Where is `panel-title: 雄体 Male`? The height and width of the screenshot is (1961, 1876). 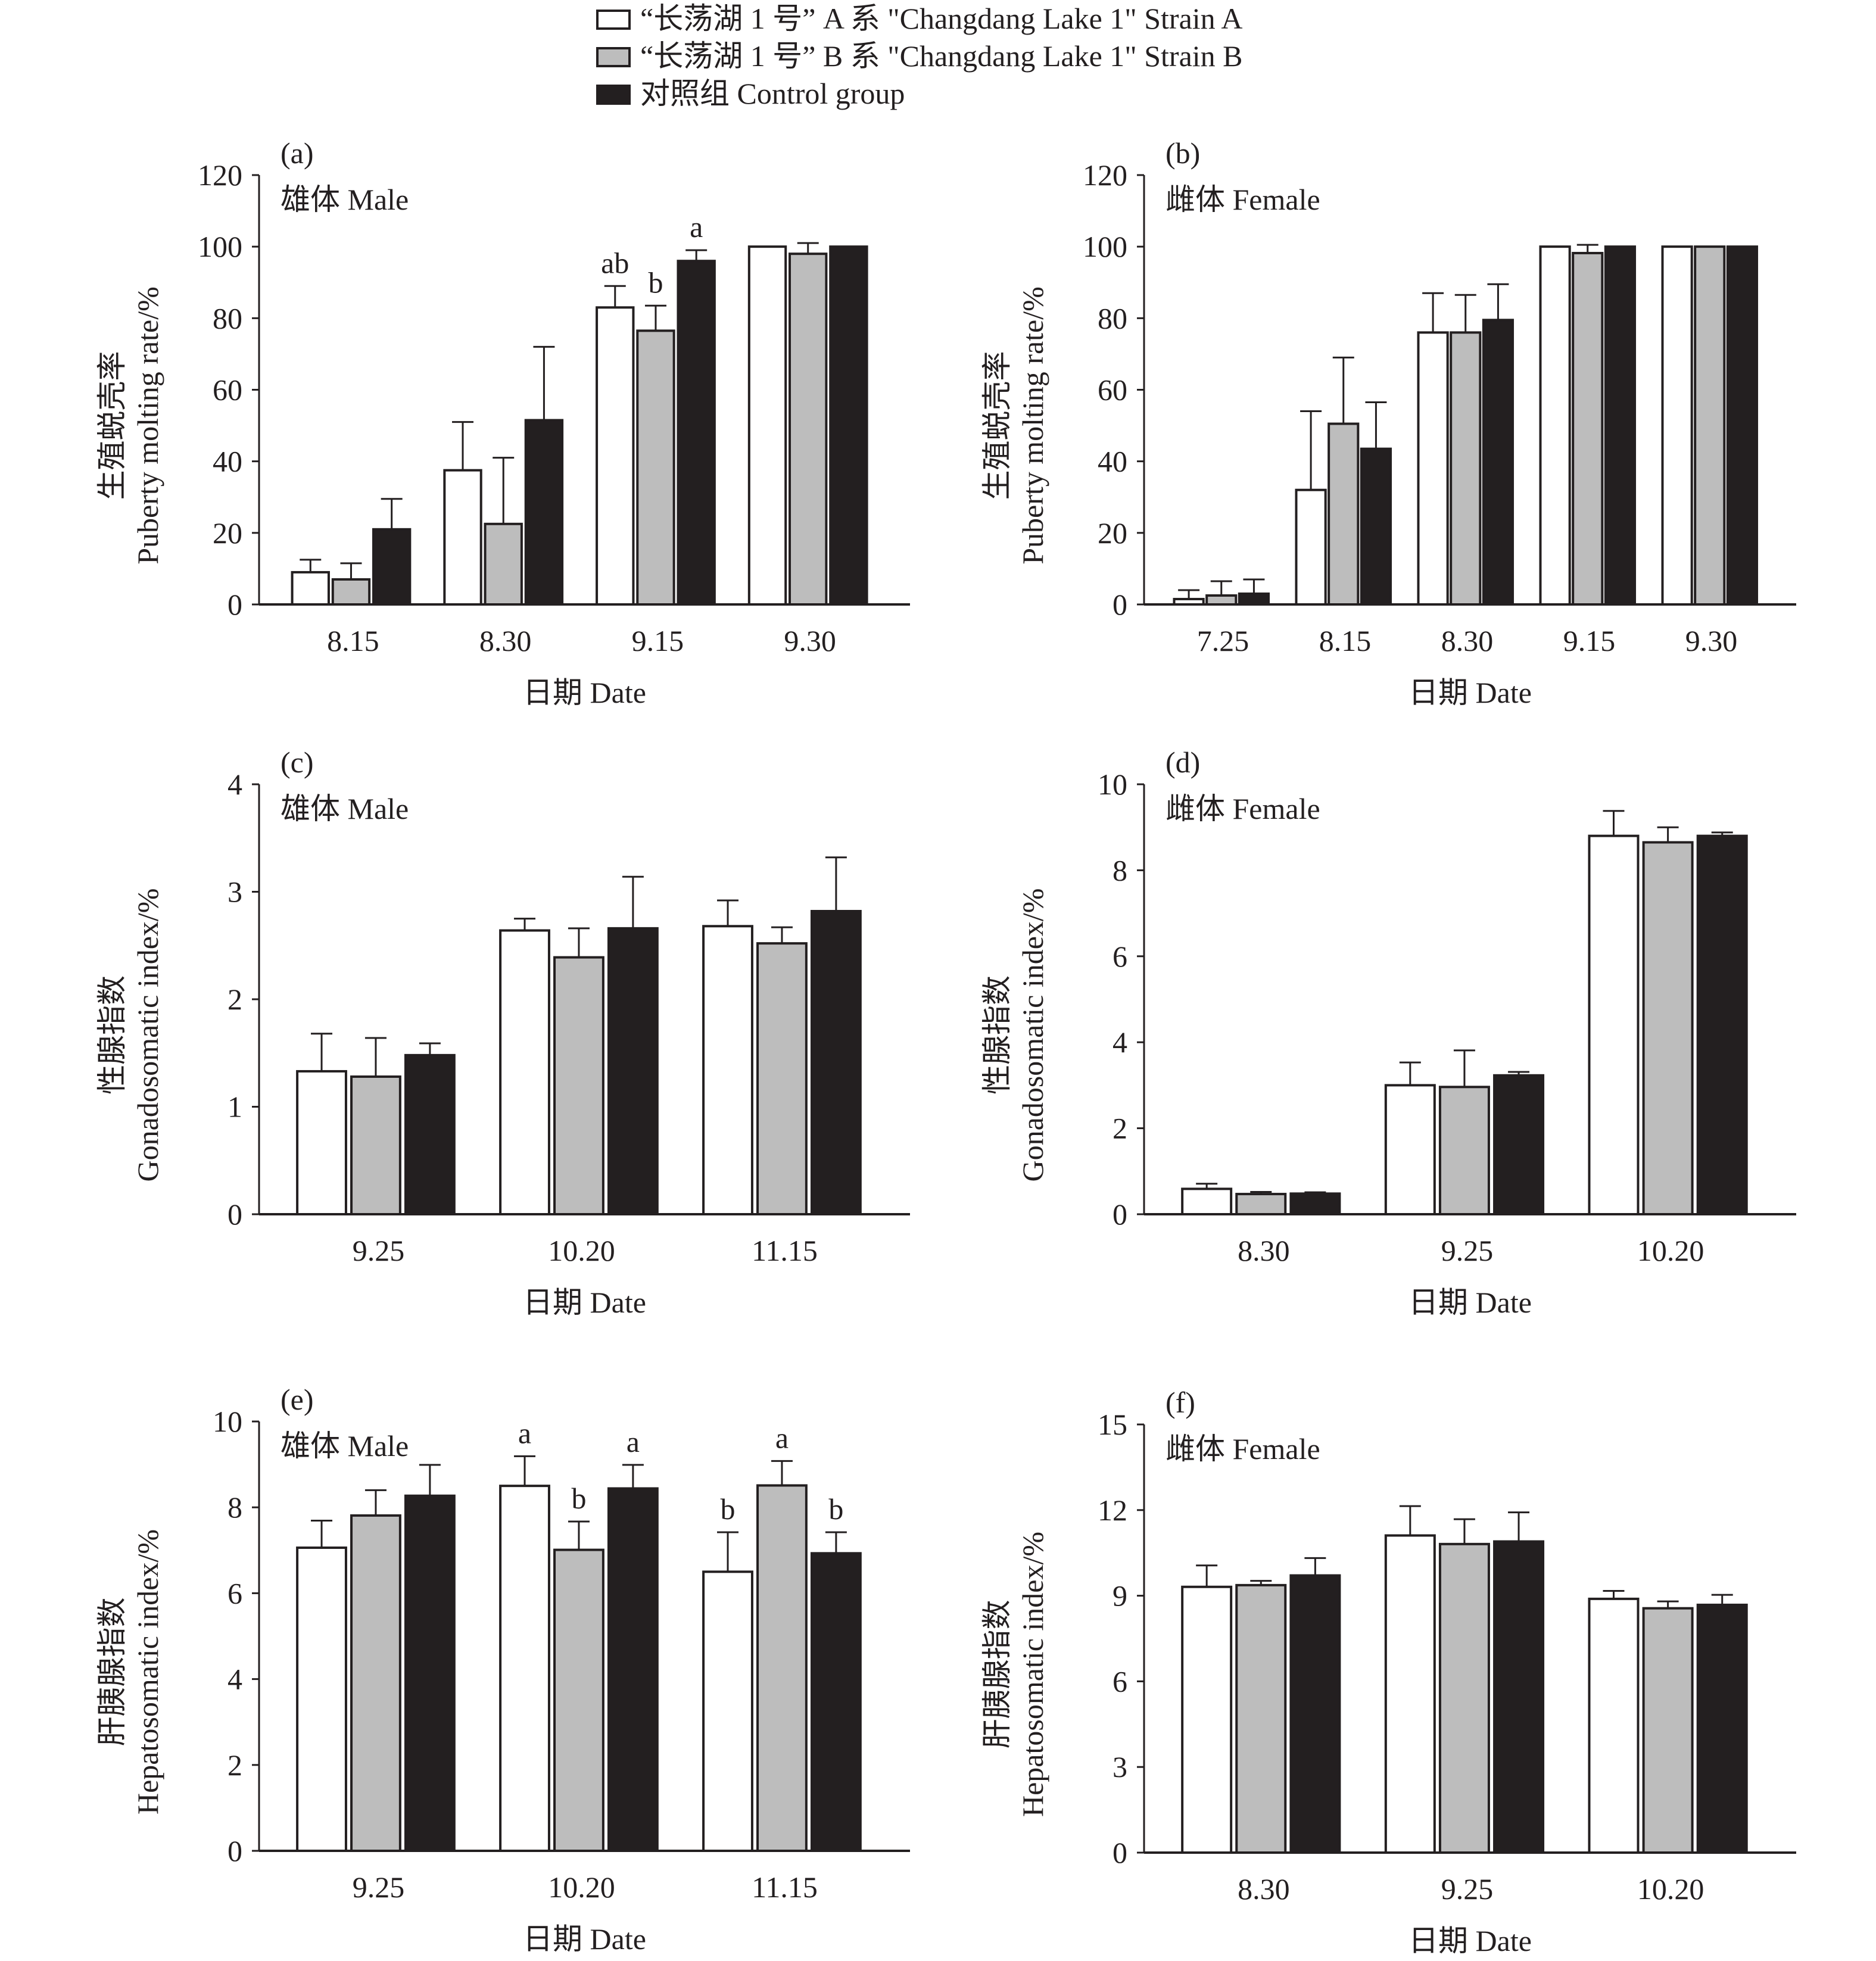 panel-title: 雄体 Male is located at coordinates (345, 1446).